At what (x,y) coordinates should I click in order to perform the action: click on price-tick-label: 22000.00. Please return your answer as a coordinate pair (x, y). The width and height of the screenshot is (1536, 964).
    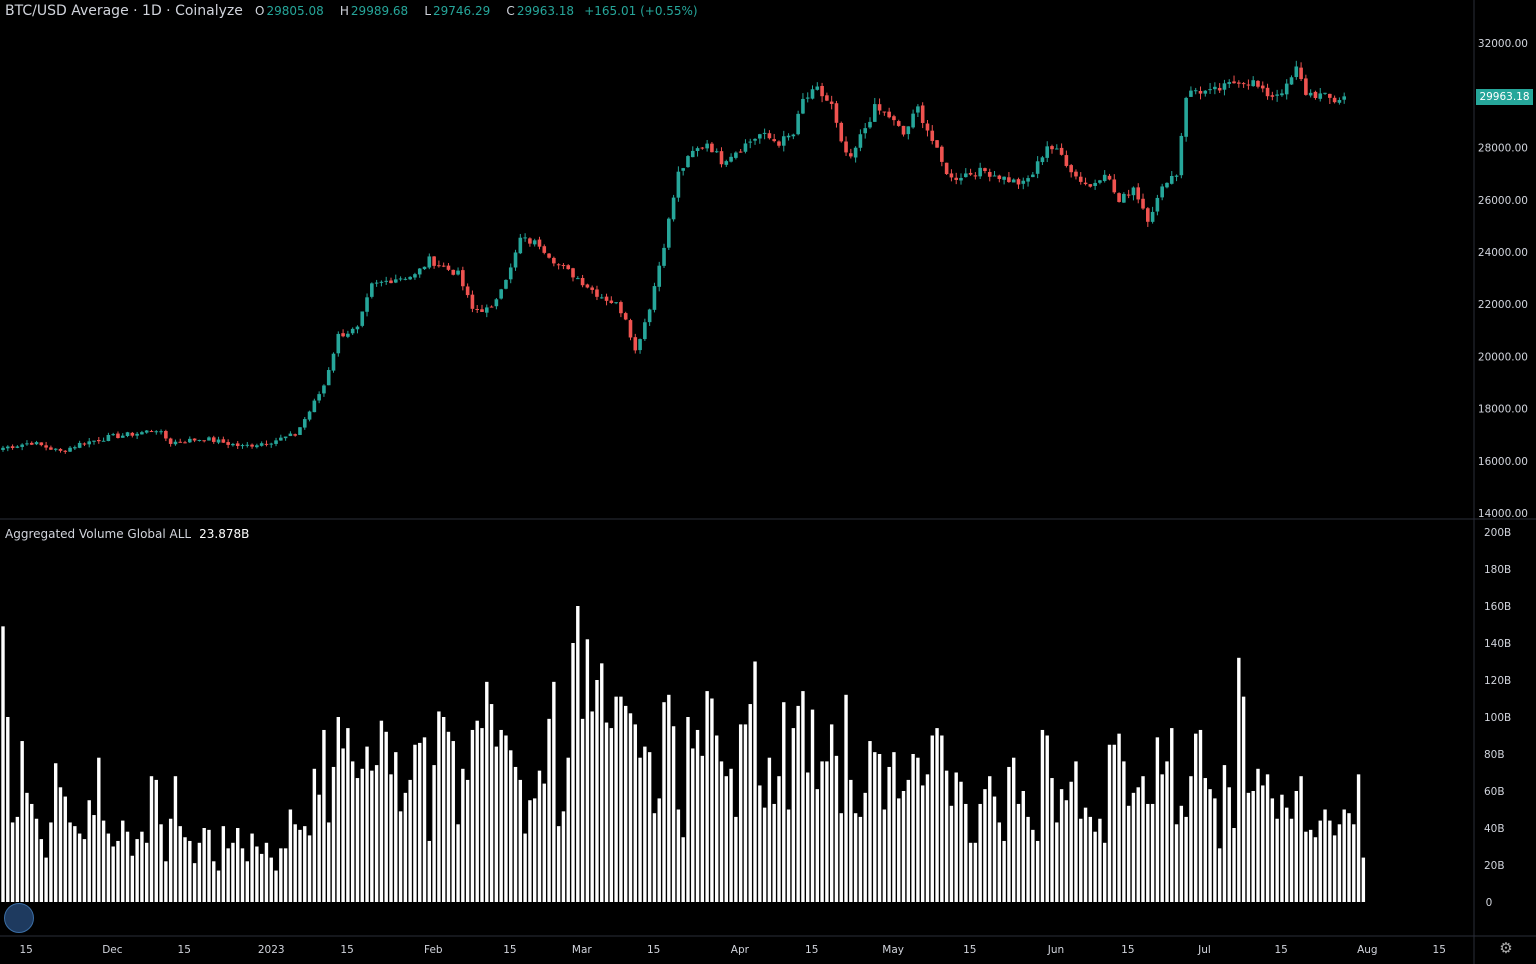
    Looking at the image, I should click on (1503, 305).